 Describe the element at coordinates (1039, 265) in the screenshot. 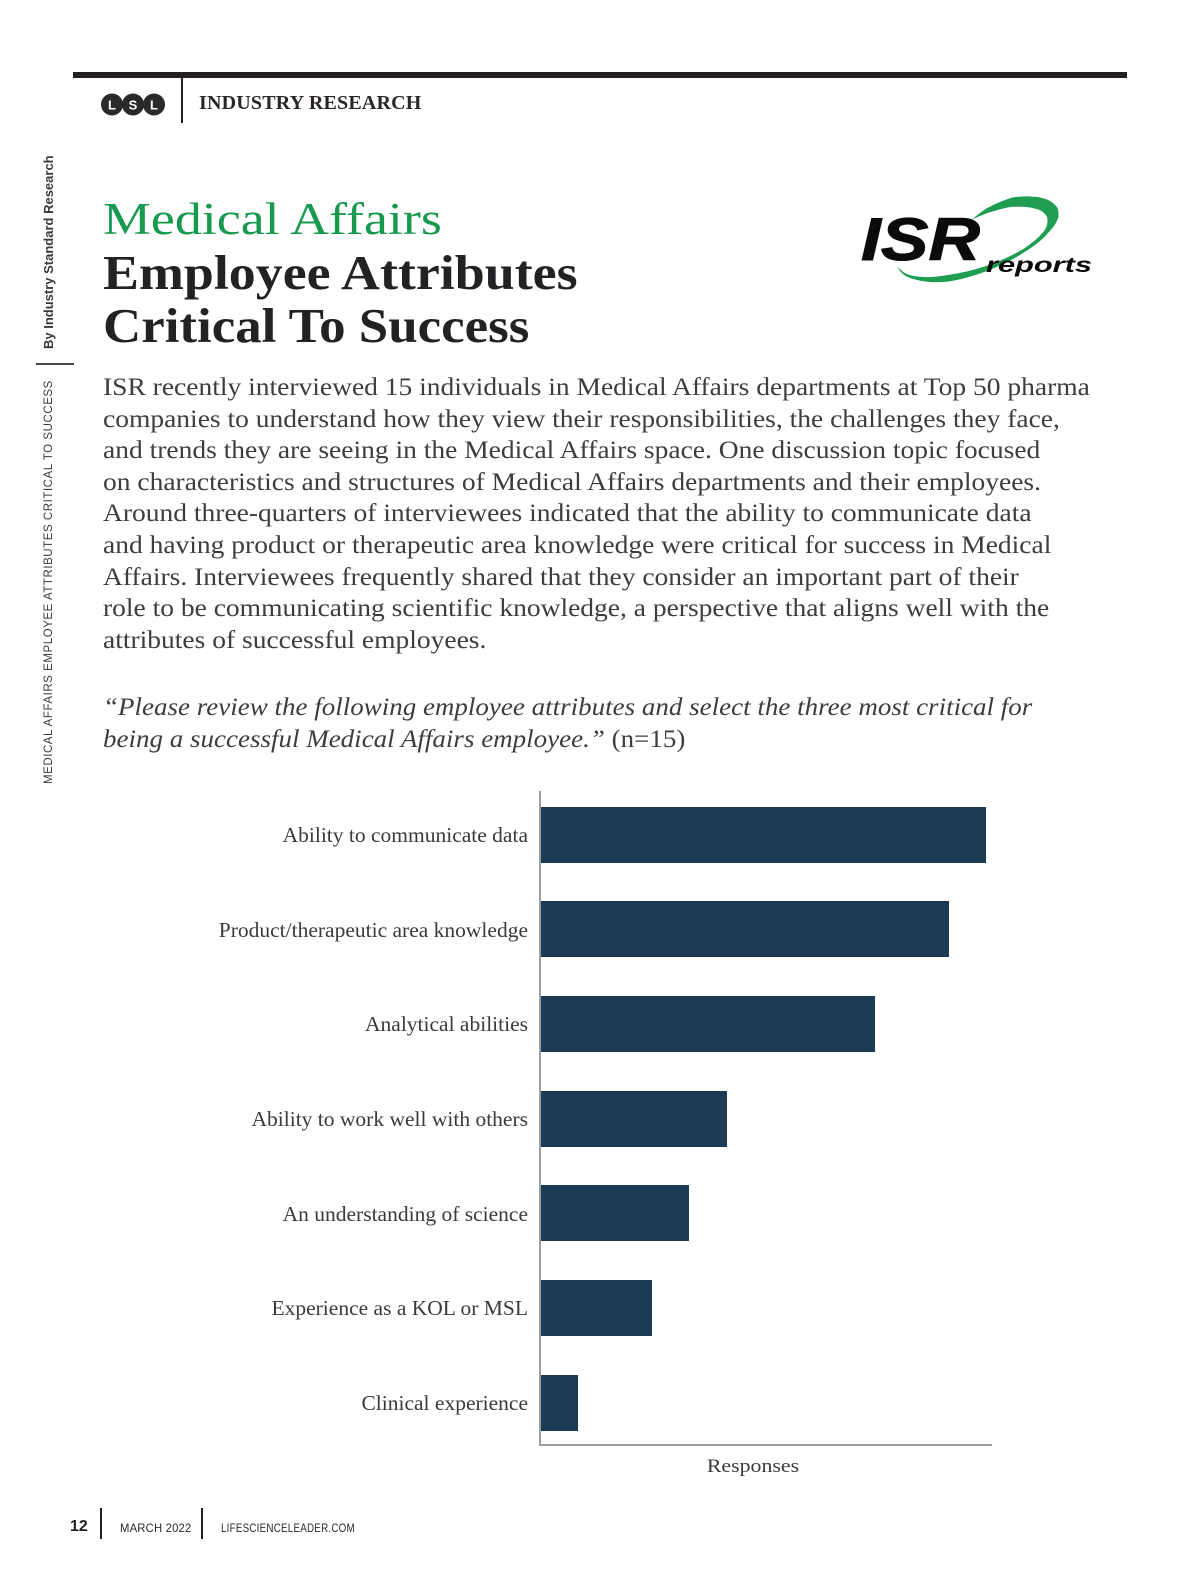

I see `svg-text: reports` at that location.